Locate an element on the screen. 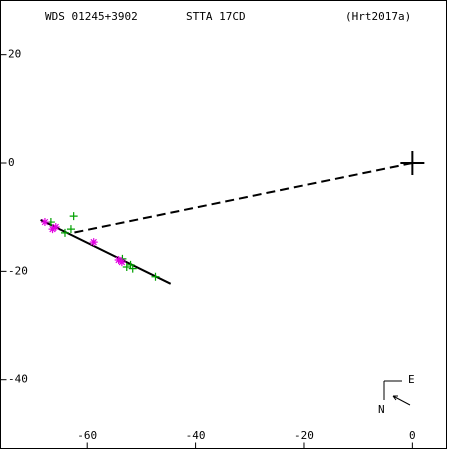  compass-north: N is located at coordinates (381, 409).